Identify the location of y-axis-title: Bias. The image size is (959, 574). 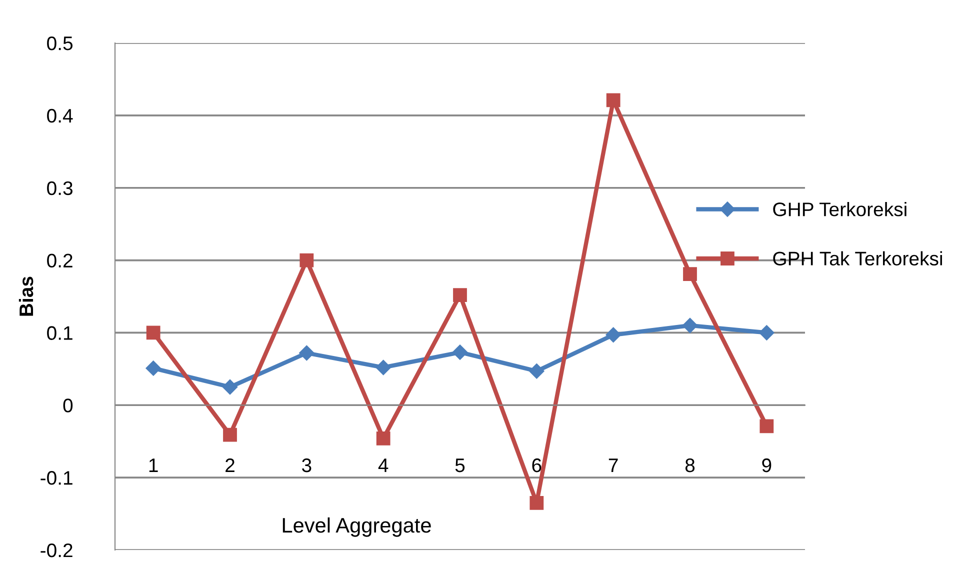
(26, 296).